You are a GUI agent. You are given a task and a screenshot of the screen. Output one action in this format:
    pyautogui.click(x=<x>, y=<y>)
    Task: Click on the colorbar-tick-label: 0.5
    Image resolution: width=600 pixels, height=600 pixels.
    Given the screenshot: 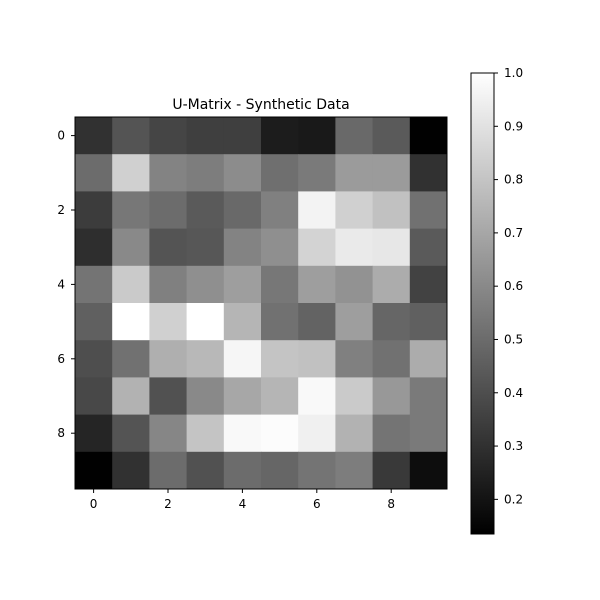 What is the action you would take?
    pyautogui.click(x=513, y=339)
    